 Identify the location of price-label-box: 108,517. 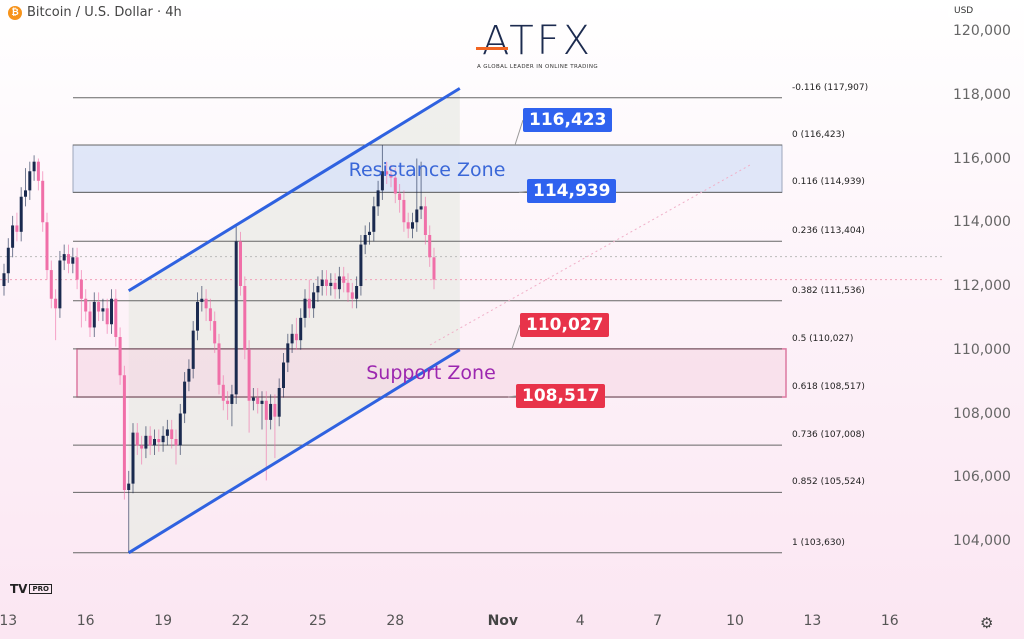
(561, 396).